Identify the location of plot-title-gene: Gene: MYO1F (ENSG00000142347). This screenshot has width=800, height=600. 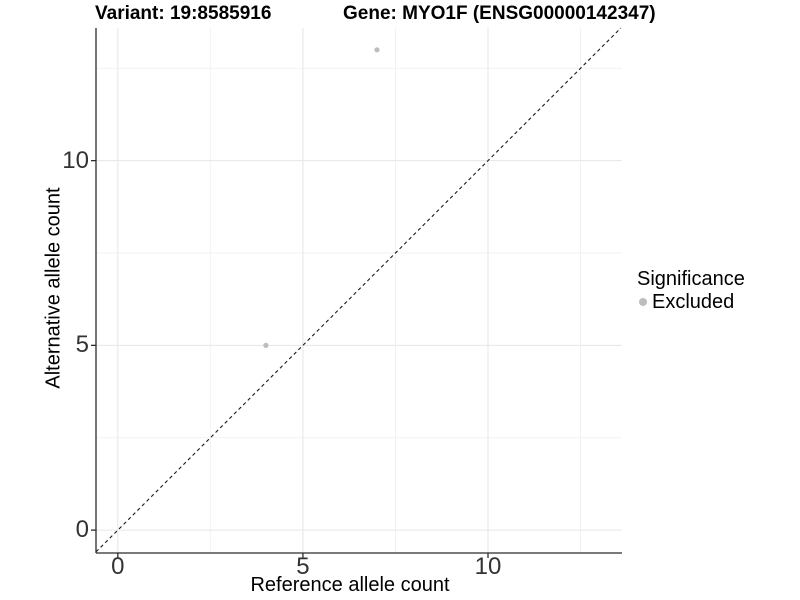
(499, 13).